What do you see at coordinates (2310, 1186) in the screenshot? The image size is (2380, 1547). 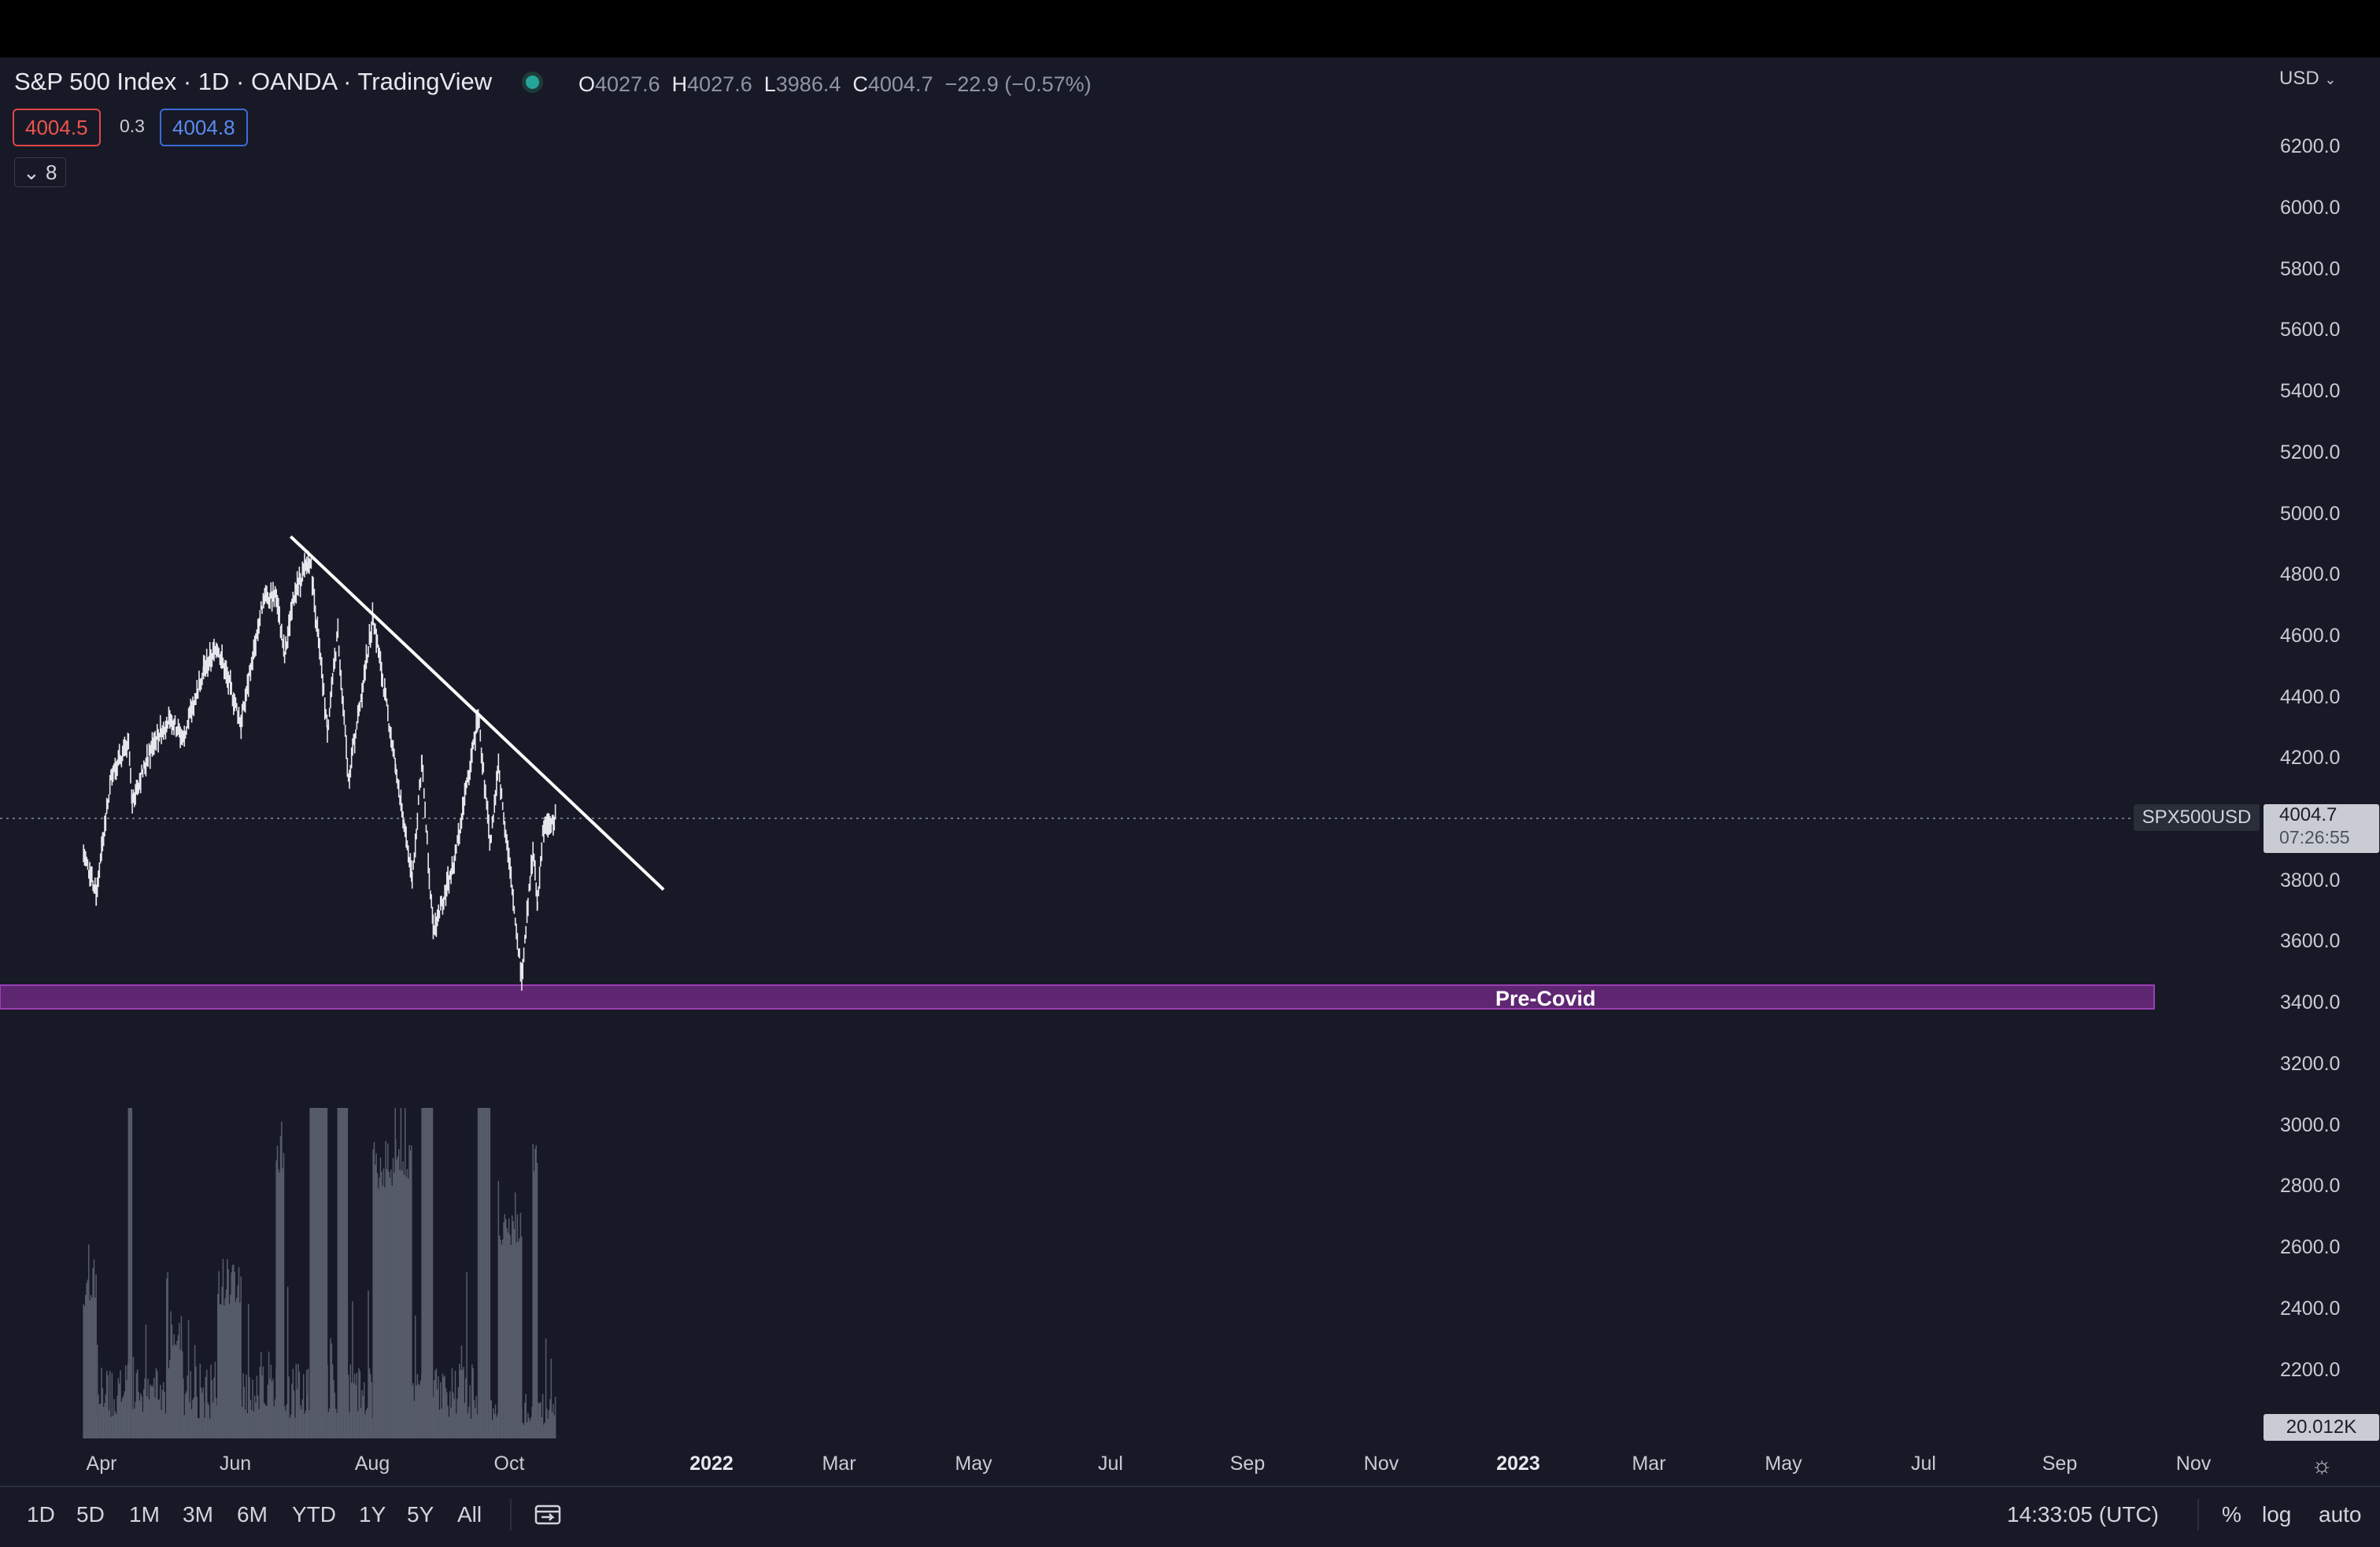 I see `price-tick: 2800.0` at bounding box center [2310, 1186].